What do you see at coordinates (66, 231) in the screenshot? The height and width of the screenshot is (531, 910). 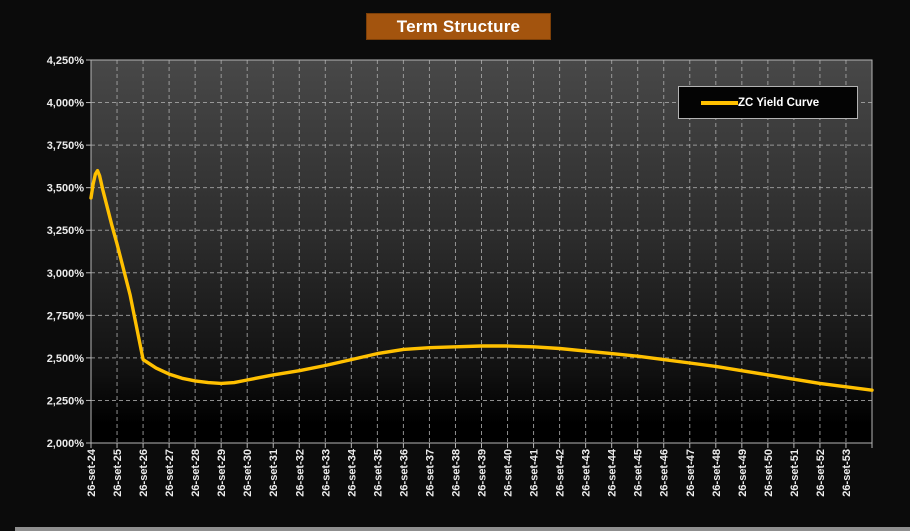 I see `y-axis-label: 3,250%` at bounding box center [66, 231].